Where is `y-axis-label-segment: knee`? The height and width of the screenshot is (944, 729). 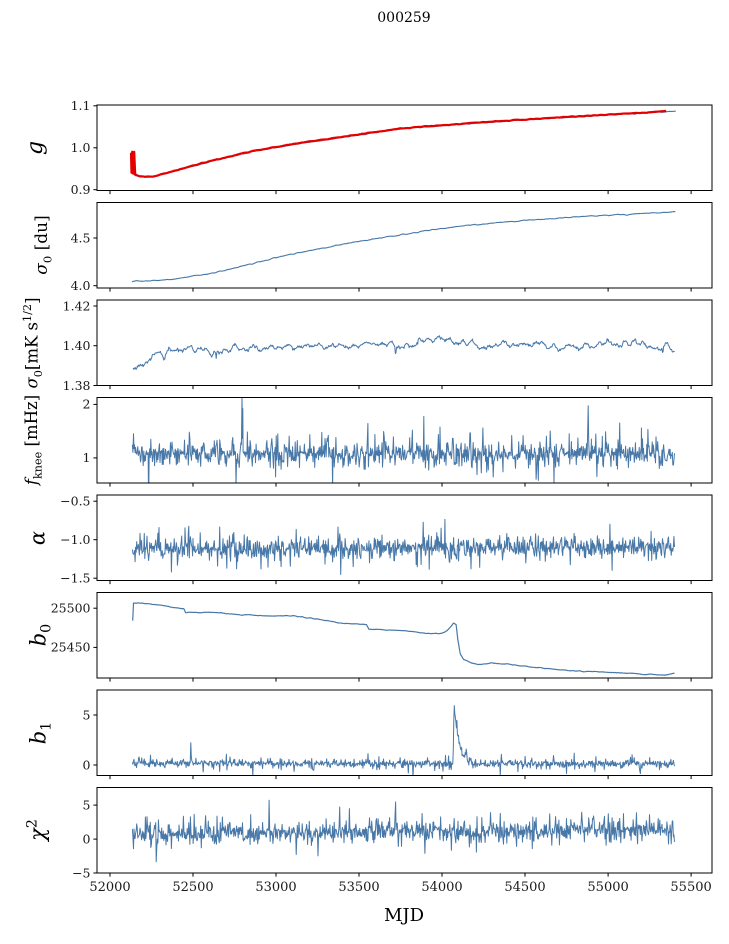
y-axis-label-segment: knee is located at coordinates (38, 465).